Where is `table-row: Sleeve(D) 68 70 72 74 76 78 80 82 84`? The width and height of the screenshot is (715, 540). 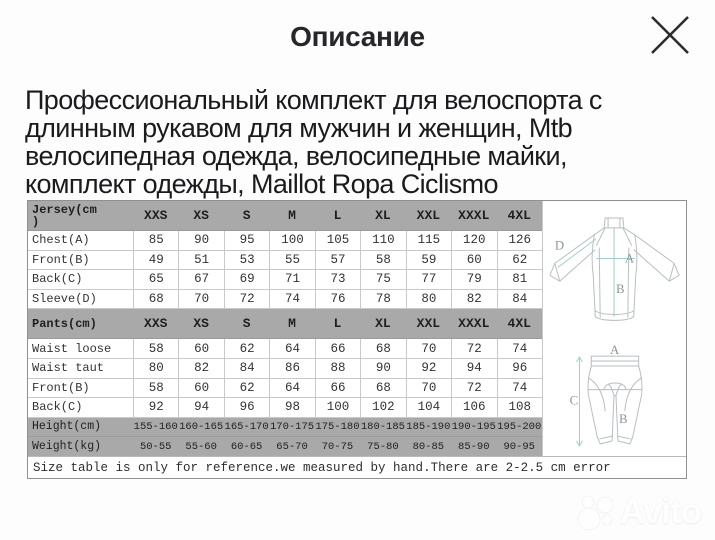
table-row: Sleeve(D) 68 70 72 74 76 78 80 82 84 is located at coordinates (285, 299).